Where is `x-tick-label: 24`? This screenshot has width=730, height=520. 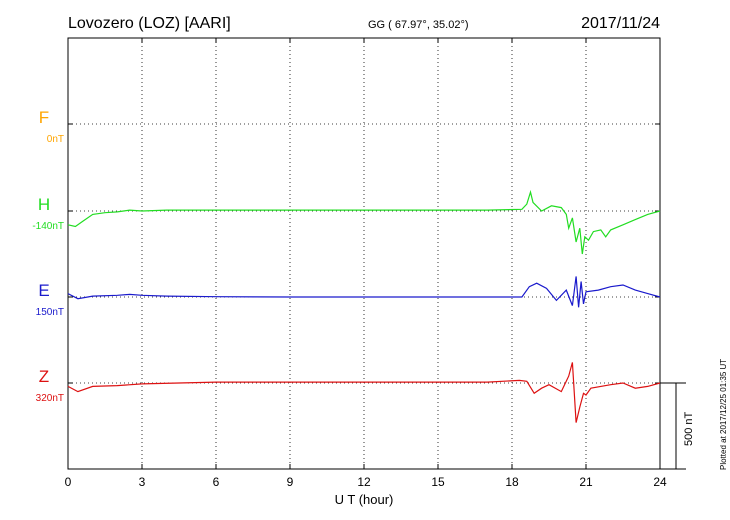 x-tick-label: 24 is located at coordinates (660, 482).